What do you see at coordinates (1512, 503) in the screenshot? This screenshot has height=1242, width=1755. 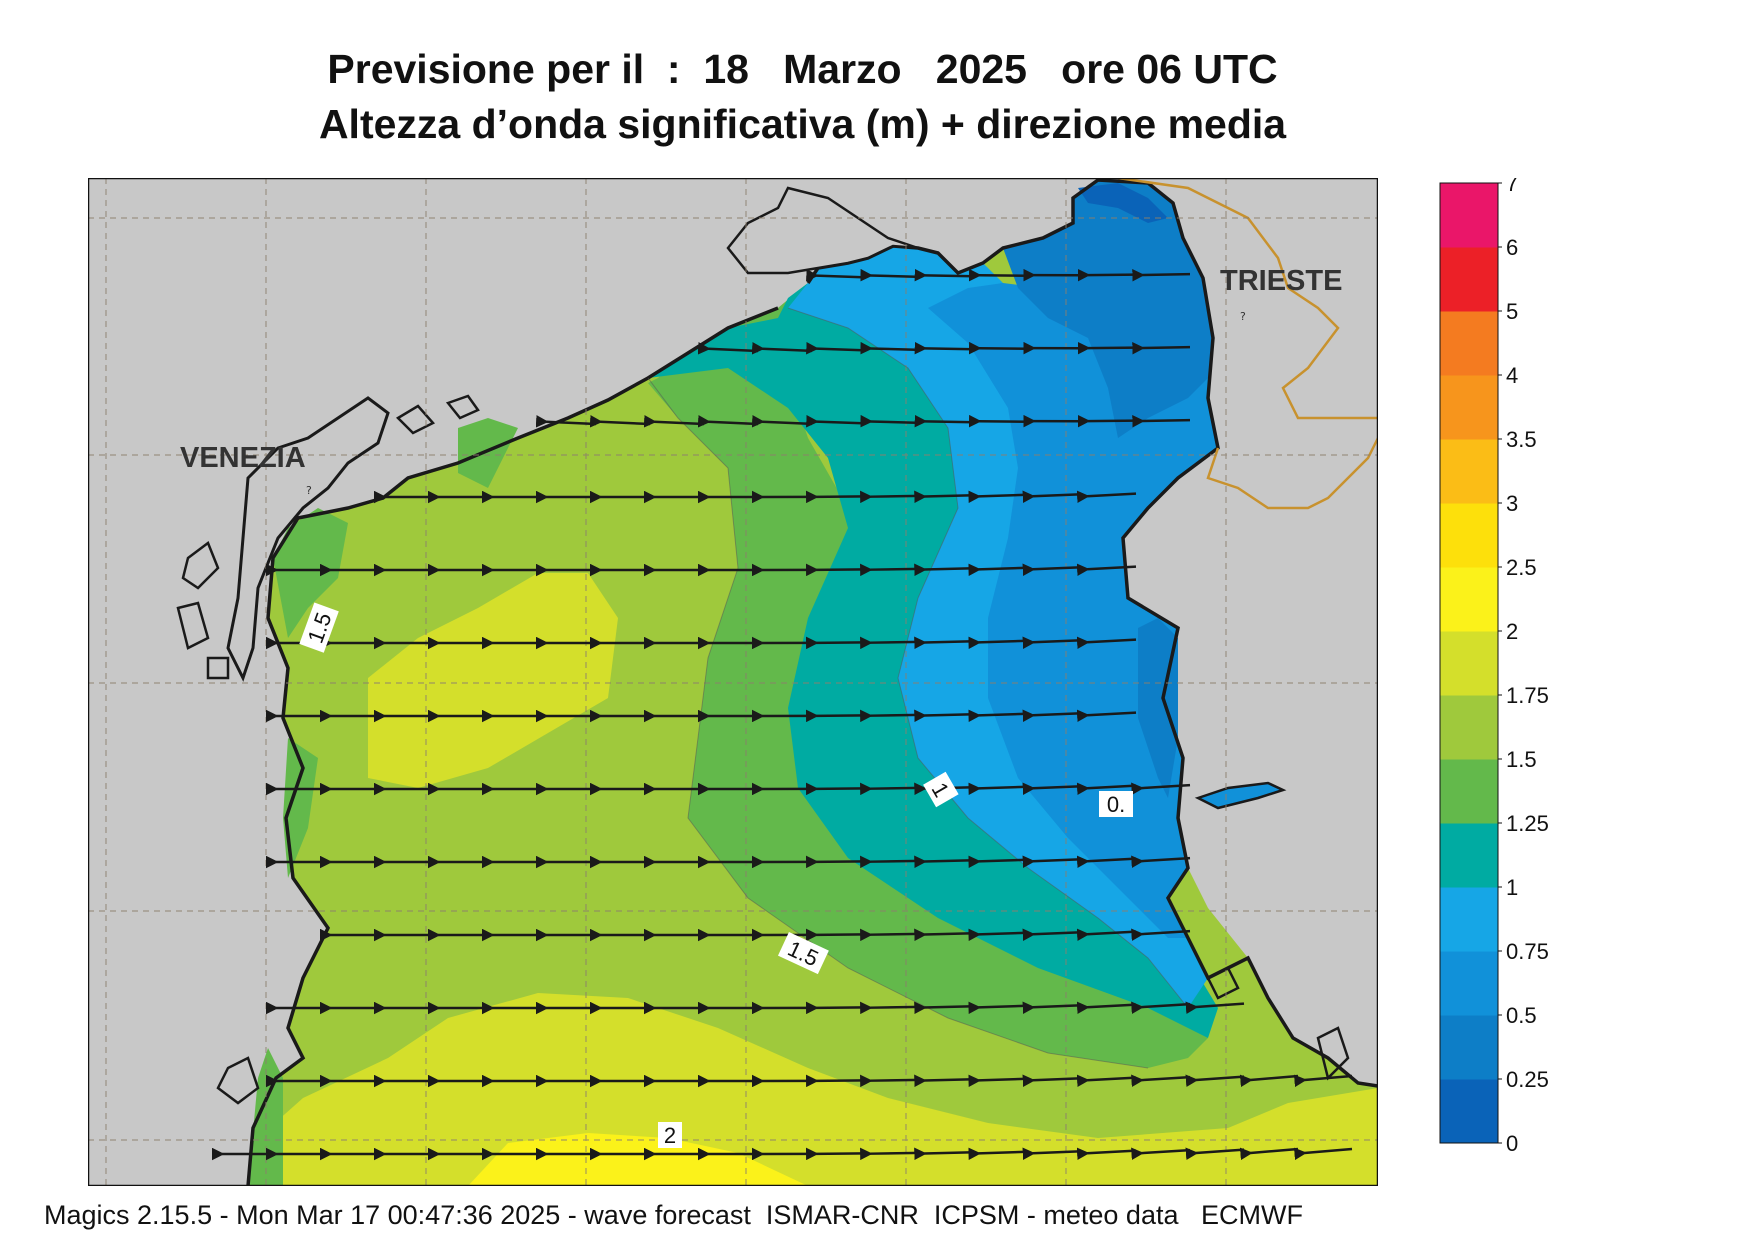 I see `colorbar-tick-label: 3` at bounding box center [1512, 503].